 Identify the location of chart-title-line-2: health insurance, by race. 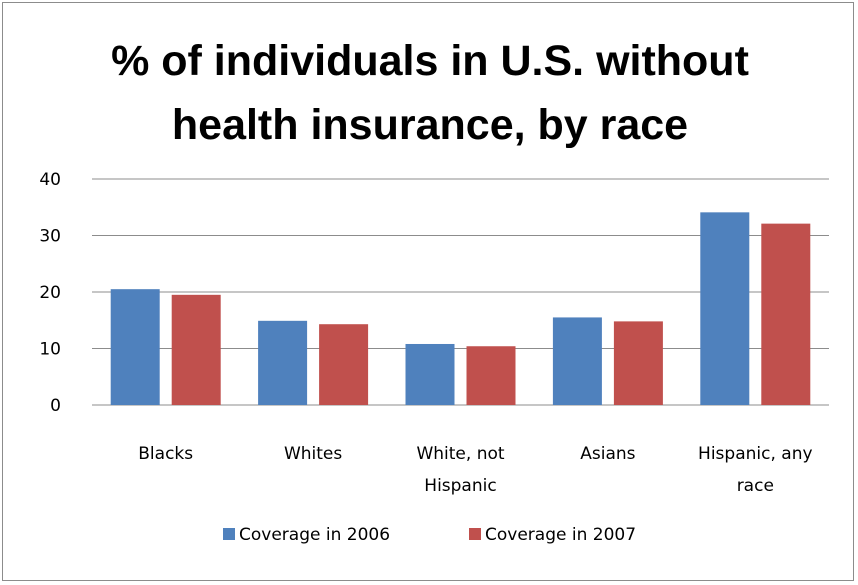
(430, 125).